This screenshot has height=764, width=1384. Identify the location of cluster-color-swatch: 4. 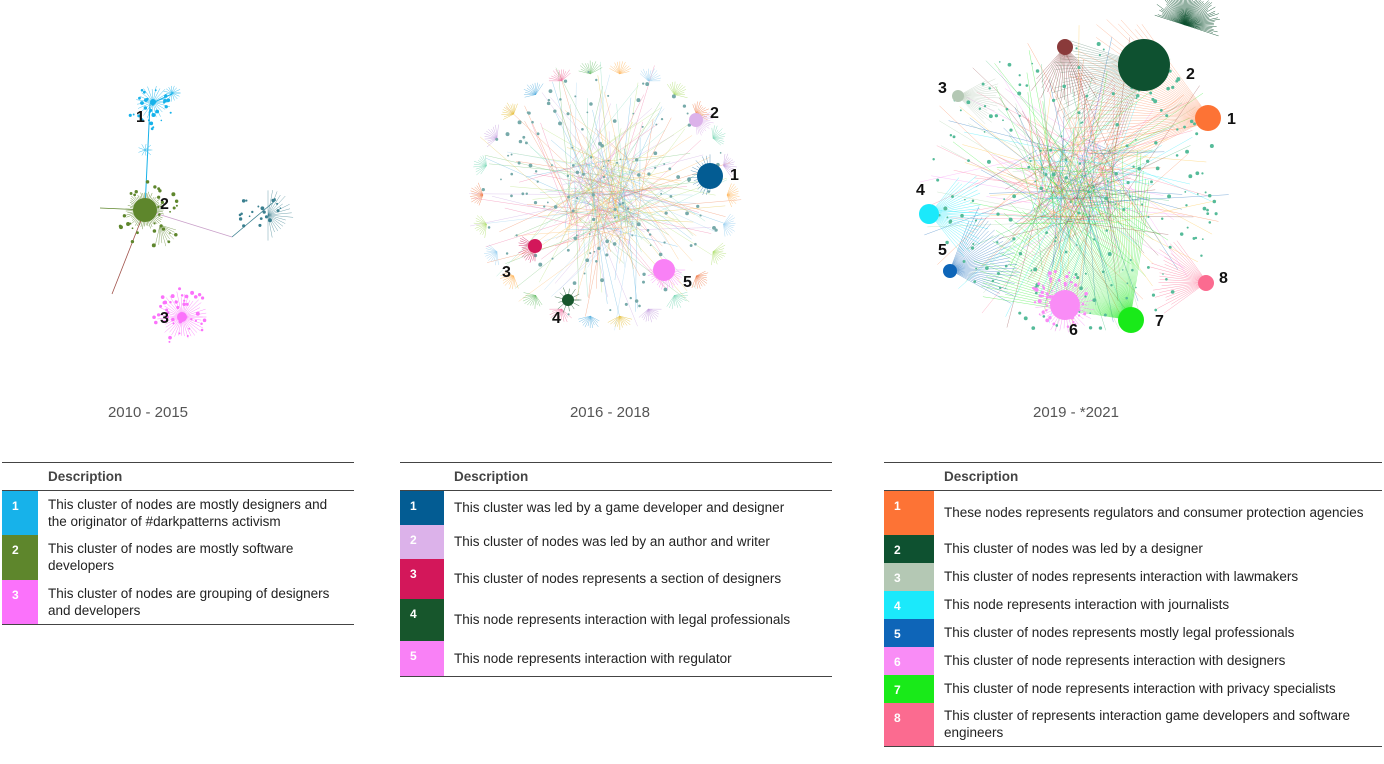
(422, 619).